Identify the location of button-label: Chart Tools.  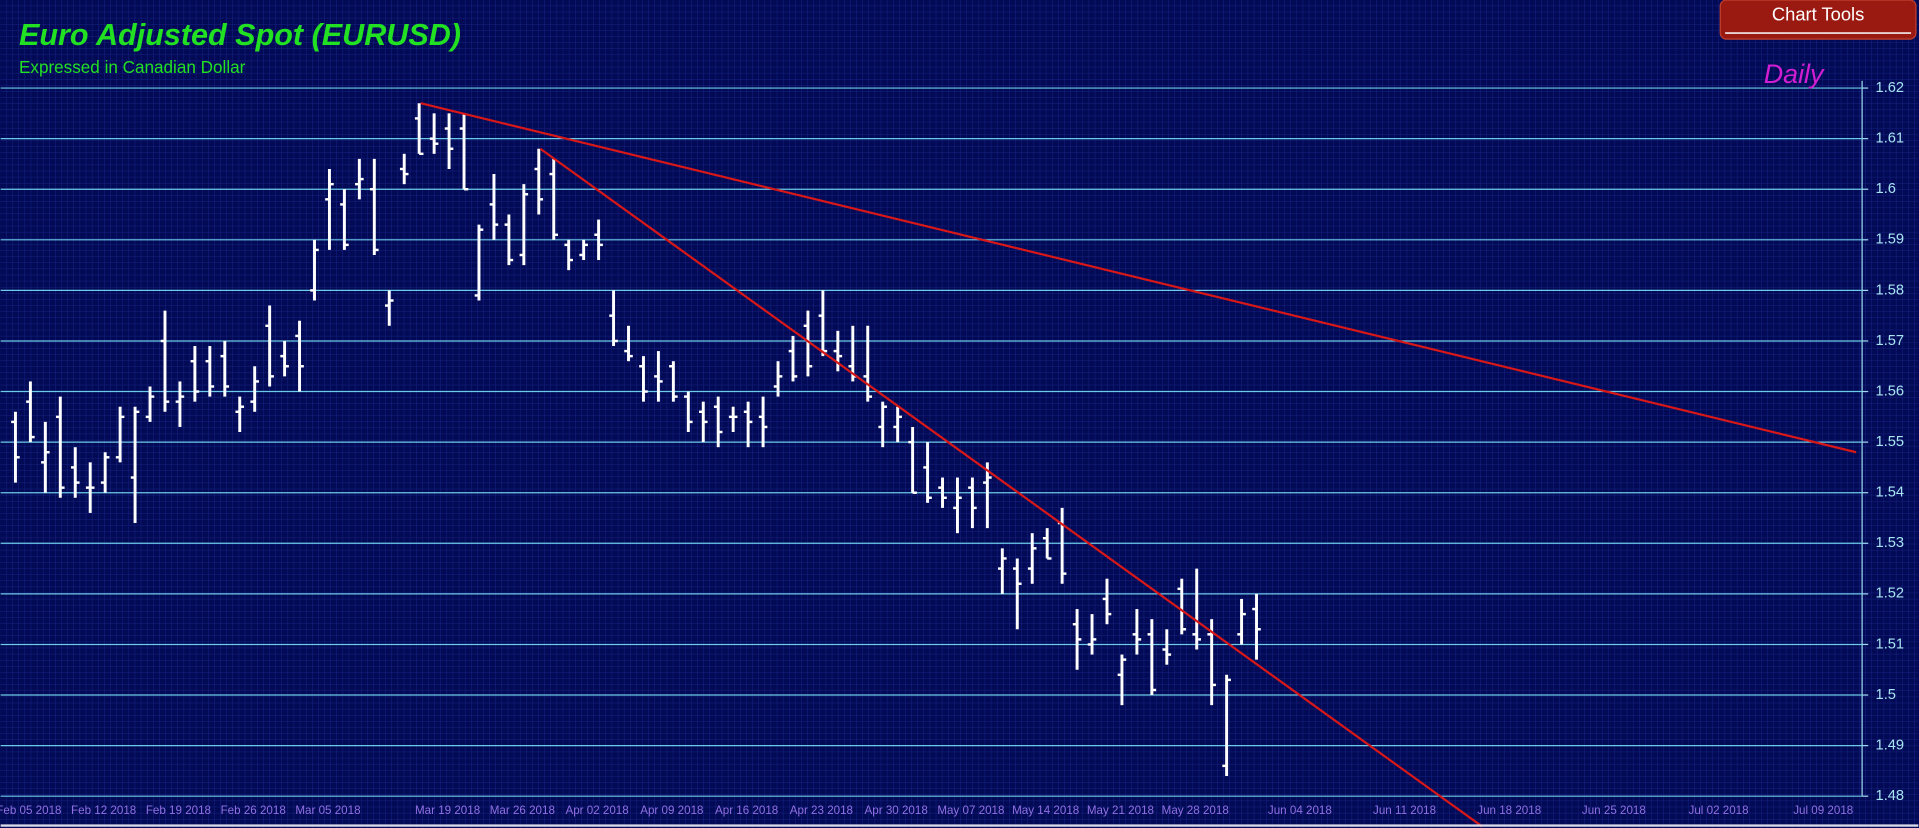
(1818, 14).